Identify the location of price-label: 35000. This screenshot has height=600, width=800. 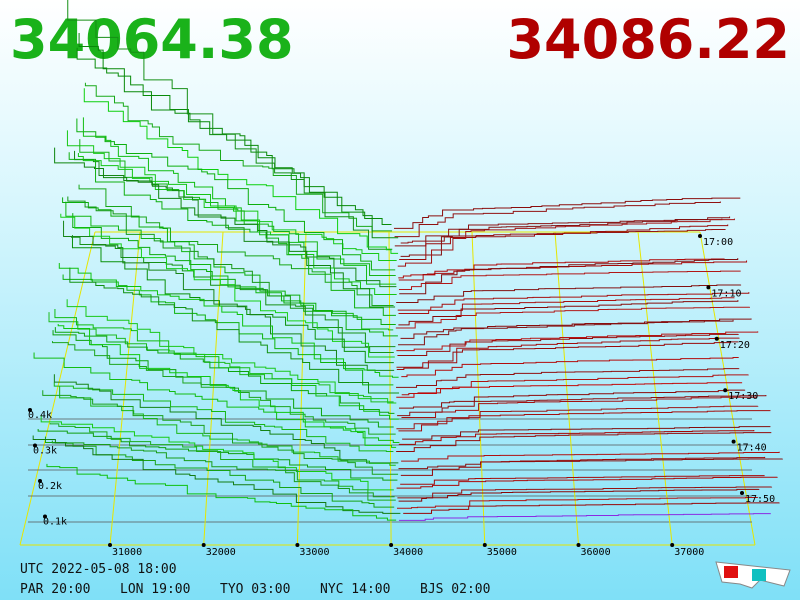
(502, 552).